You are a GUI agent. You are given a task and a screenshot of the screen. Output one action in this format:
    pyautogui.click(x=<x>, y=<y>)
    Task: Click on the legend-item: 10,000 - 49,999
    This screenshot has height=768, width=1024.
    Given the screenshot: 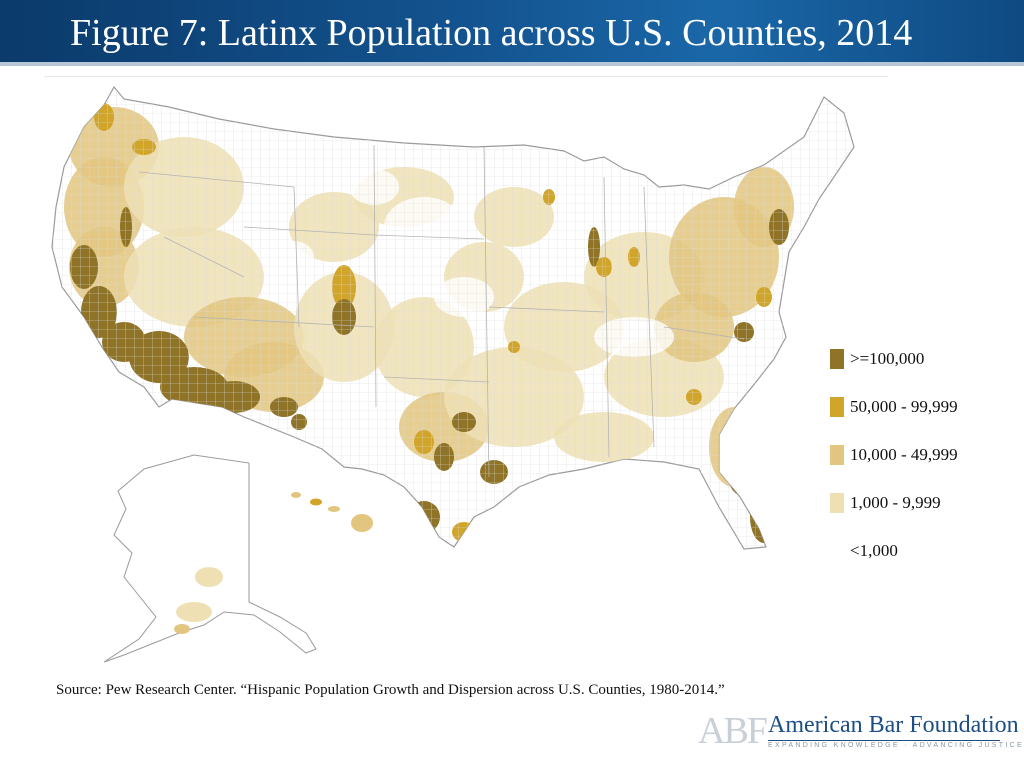 What is the action you would take?
    pyautogui.click(x=925, y=455)
    